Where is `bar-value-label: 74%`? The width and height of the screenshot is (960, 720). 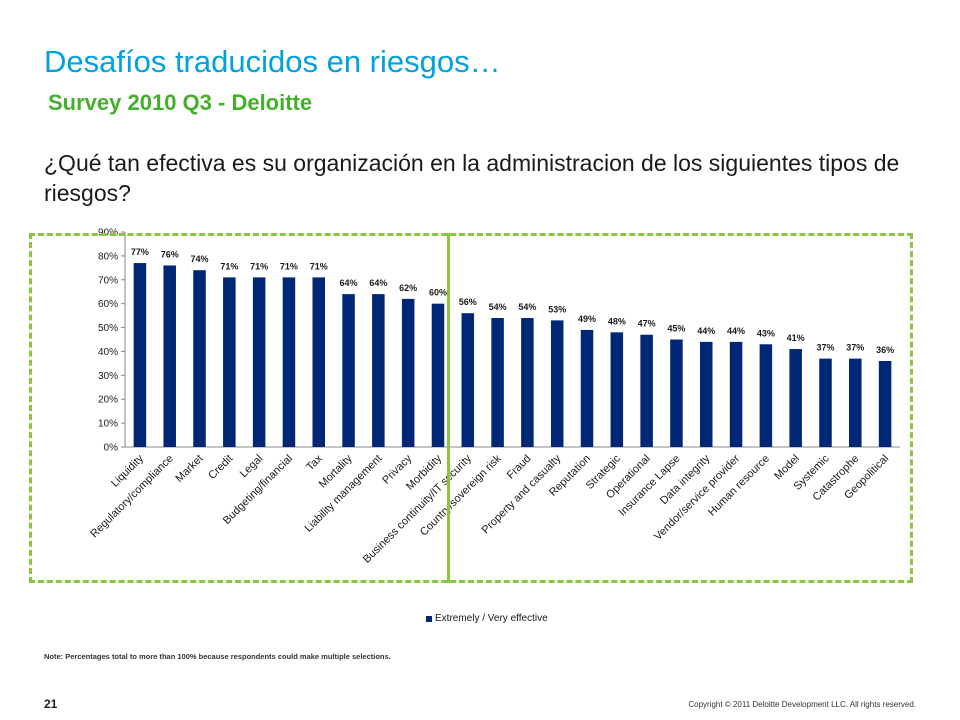
bar-value-label: 74% is located at coordinates (200, 259).